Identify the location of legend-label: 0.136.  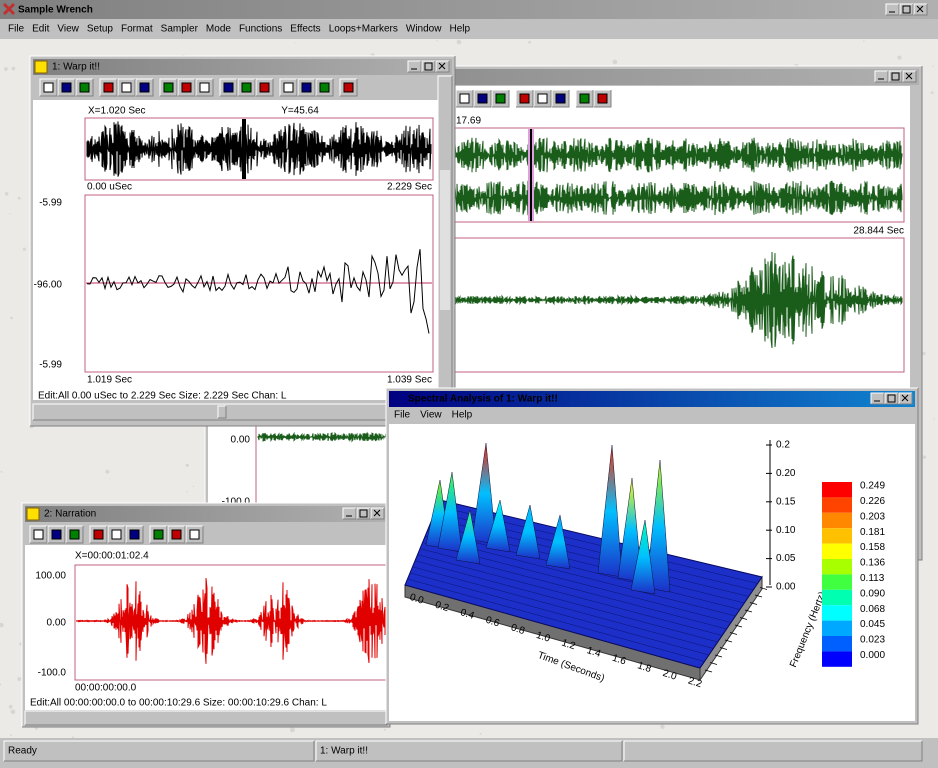
(872, 563).